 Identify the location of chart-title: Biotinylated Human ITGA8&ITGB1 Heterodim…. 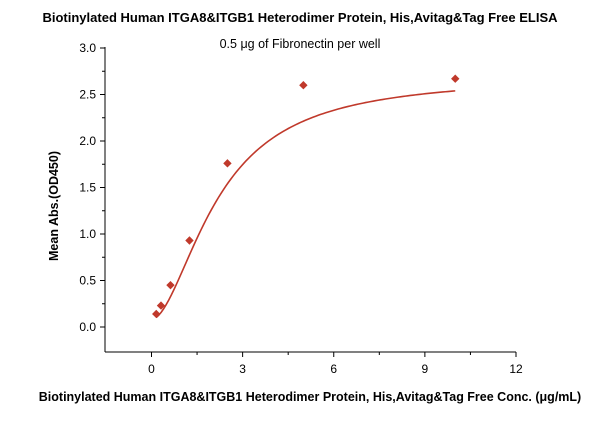
(300, 17).